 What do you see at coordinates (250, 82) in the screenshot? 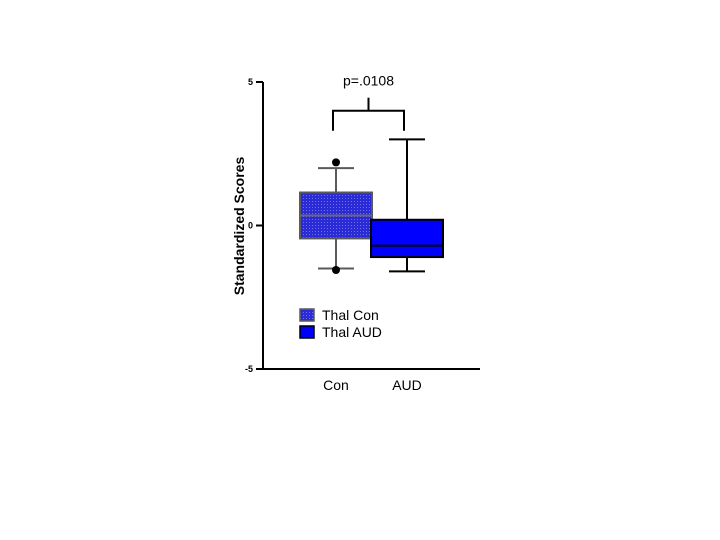
I see `y-tick-label: 5` at bounding box center [250, 82].